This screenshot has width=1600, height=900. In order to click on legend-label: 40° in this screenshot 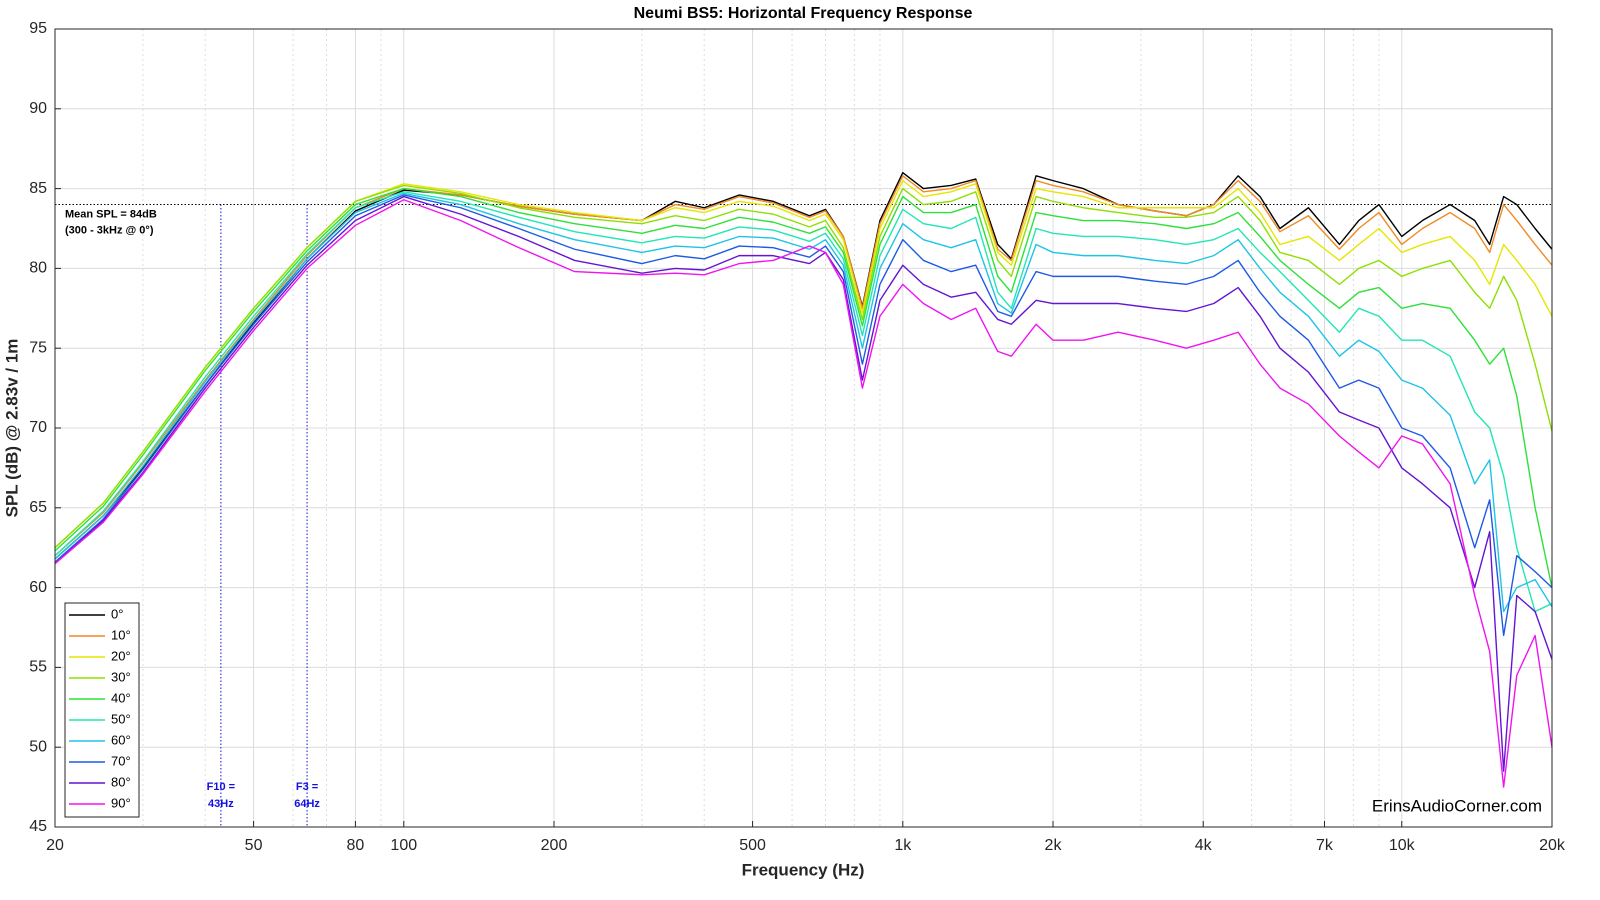, I will do `click(121, 697)`.